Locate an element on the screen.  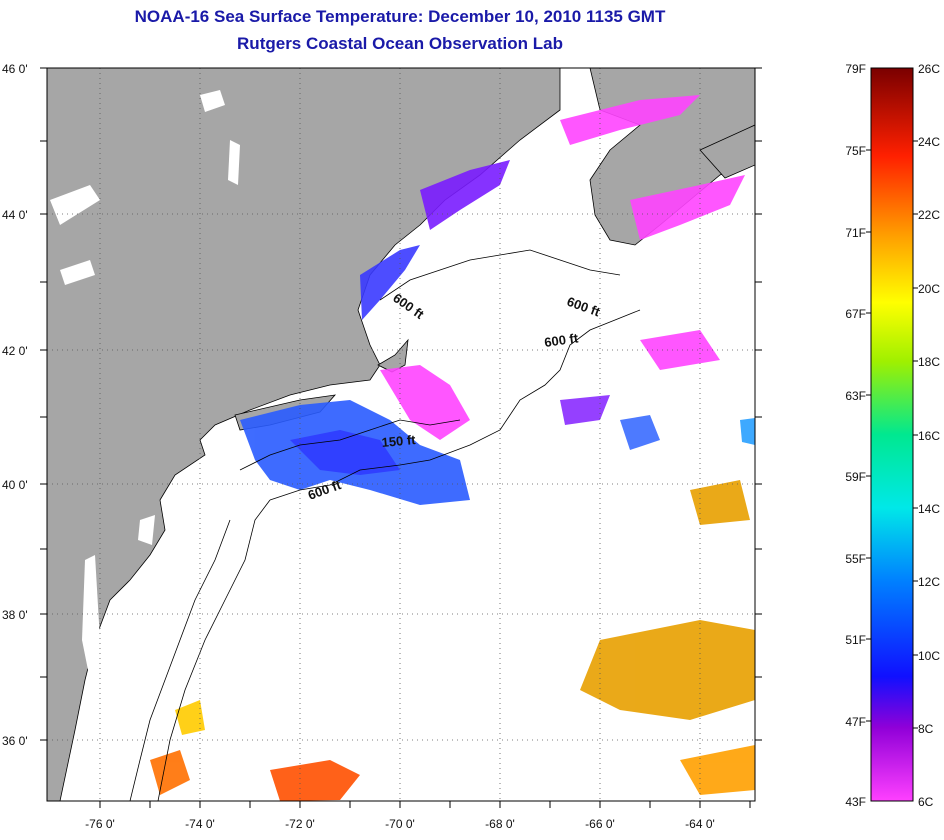
colorbar-f-label: 63F is located at coordinates (855, 396).